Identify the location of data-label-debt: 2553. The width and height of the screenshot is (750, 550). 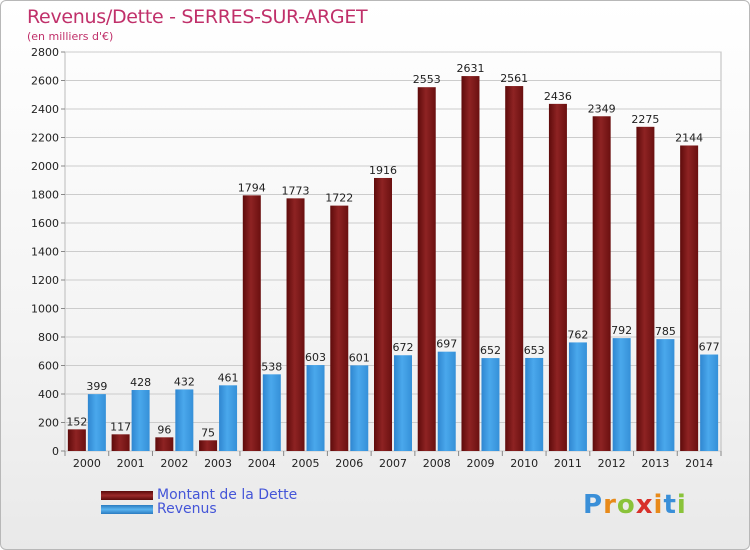
(427, 79).